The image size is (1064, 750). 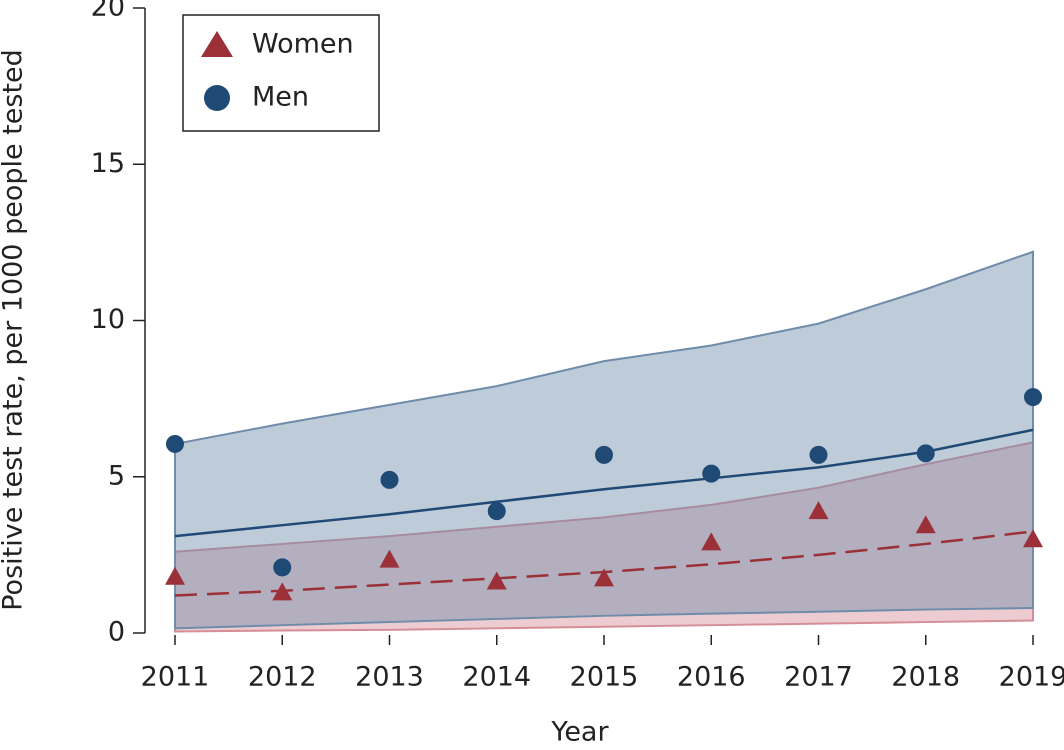 I want to click on x-tick-label: 2012, so click(x=282, y=677).